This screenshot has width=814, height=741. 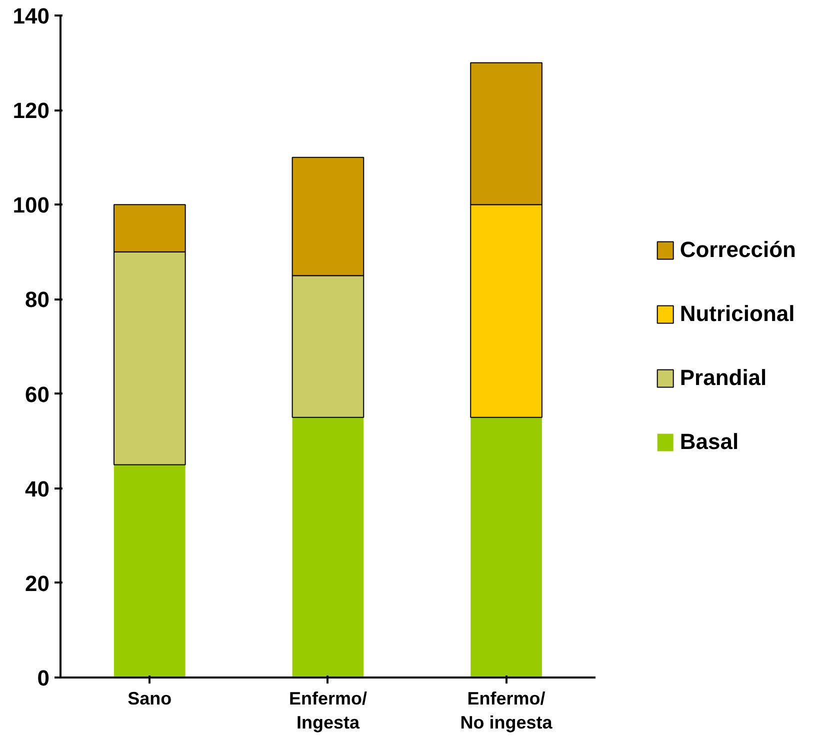 What do you see at coordinates (709, 442) in the screenshot?
I see `legend-label: Basal` at bounding box center [709, 442].